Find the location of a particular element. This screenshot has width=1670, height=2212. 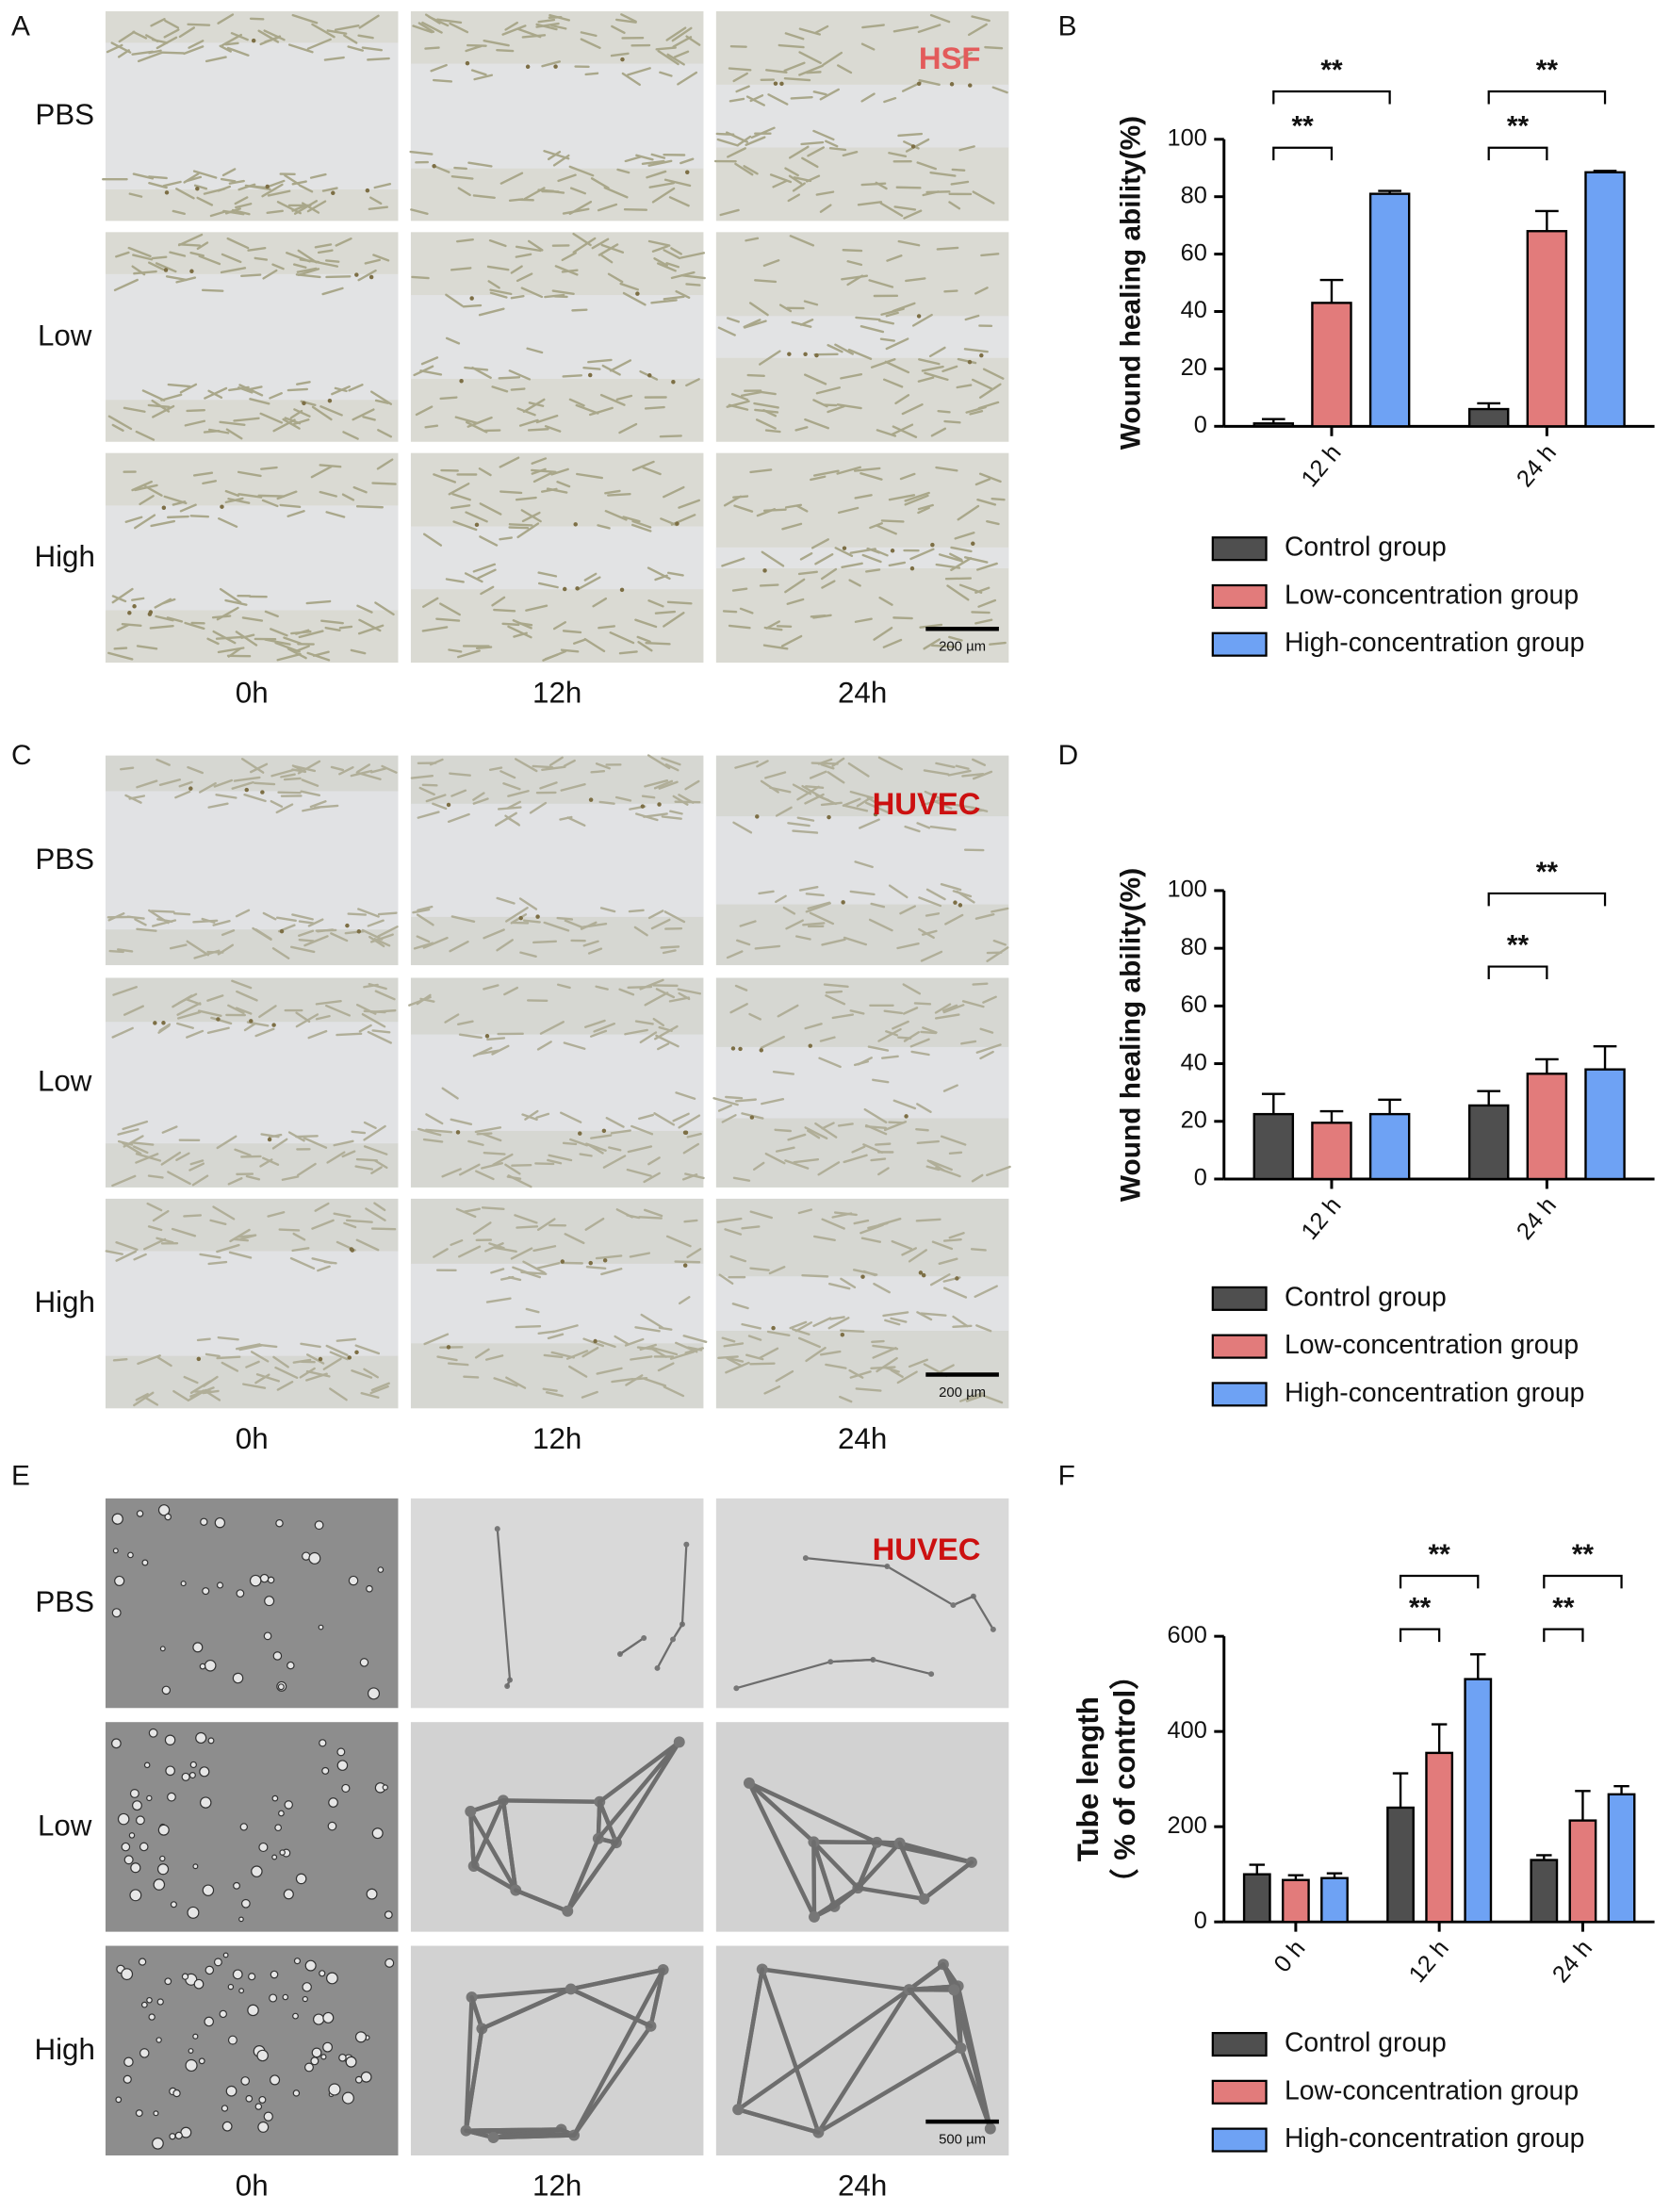

scale-bar-label: 500 µm is located at coordinates (962, 2140).